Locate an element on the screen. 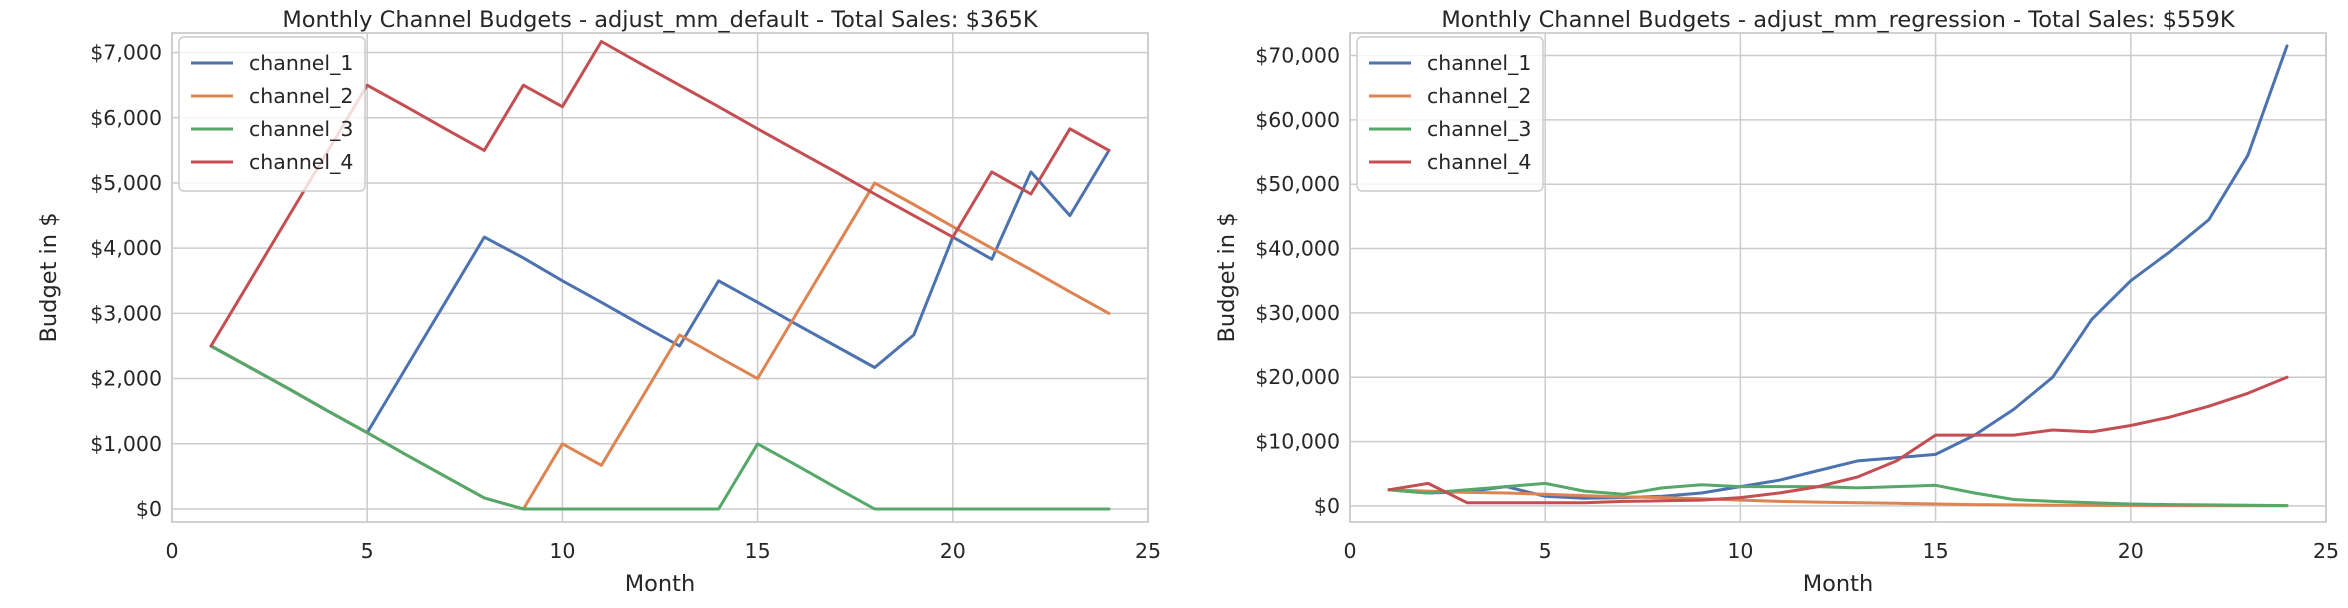 The height and width of the screenshot is (608, 2348). y-tick-label: $60,000 is located at coordinates (1297, 120).